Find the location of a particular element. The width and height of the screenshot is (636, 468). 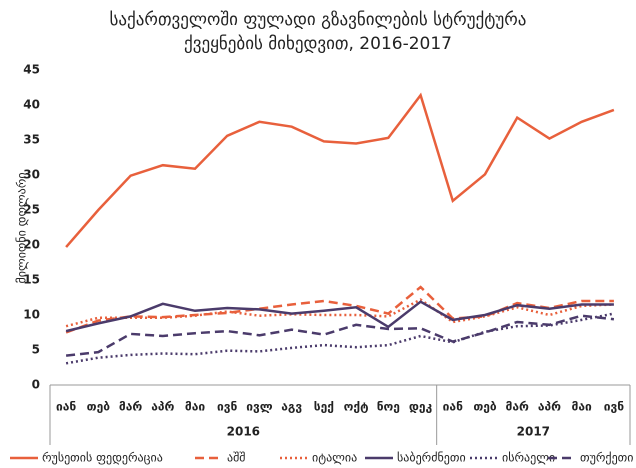

legend-label: აშშ is located at coordinates (236, 458).